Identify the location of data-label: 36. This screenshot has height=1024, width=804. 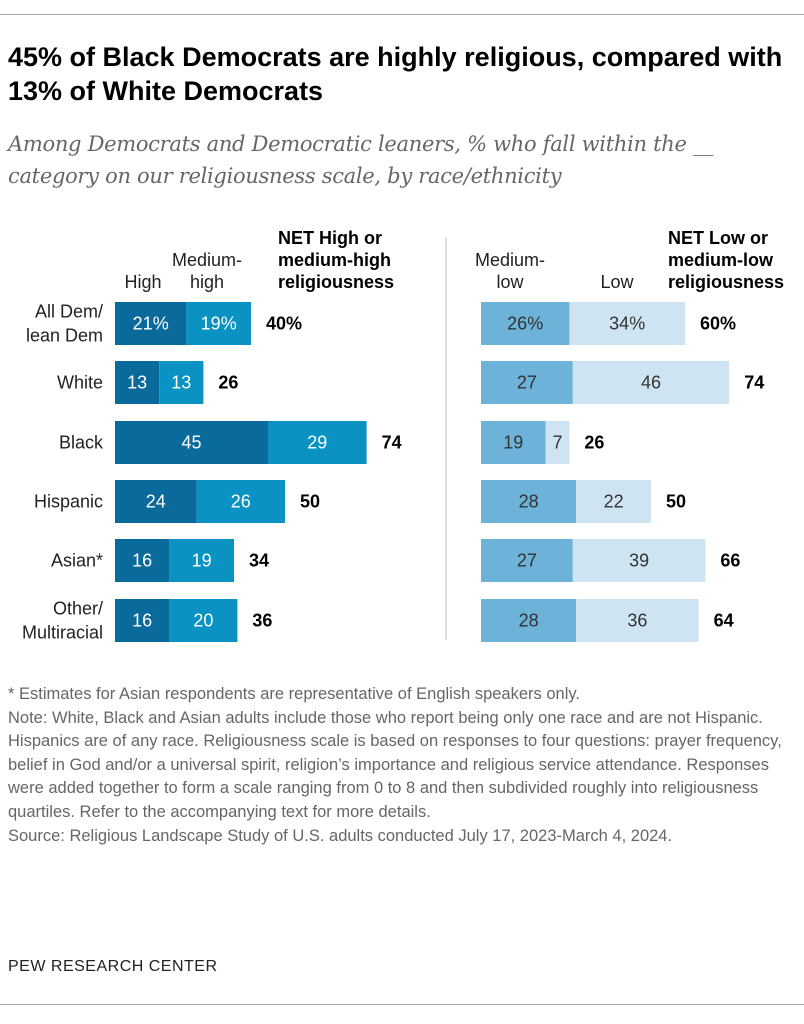
(637, 621).